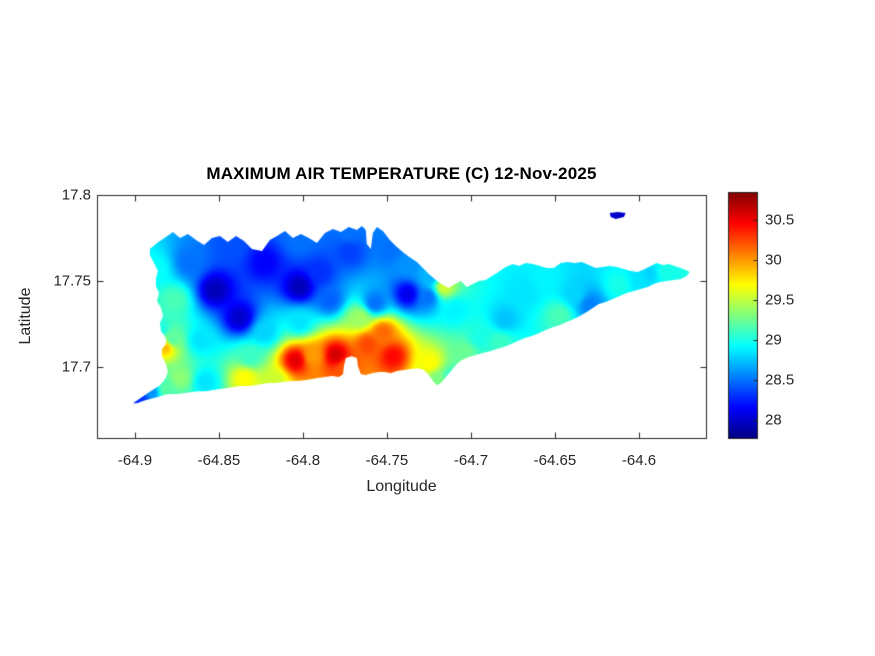 This screenshot has width=875, height=656. I want to click on chart-title: MAXIMUM AIR TEMPERATURE (C) 12-Nov-2025, so click(401, 173).